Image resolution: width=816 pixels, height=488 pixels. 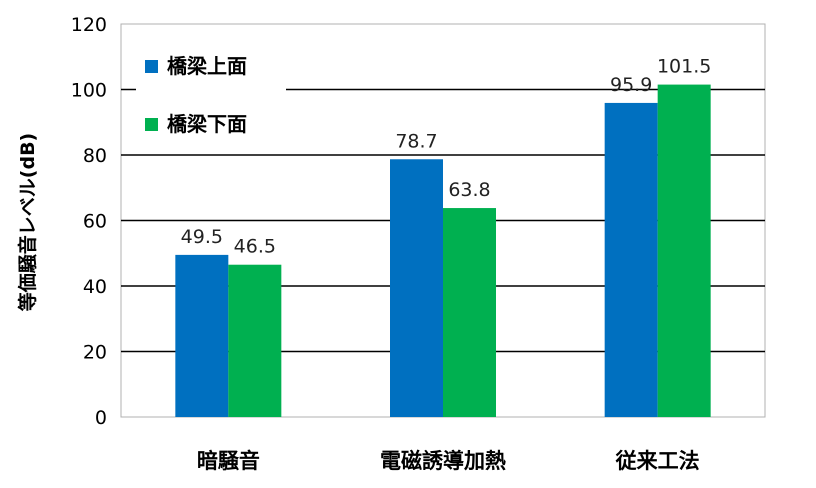 I want to click on y-tick-label: 80, so click(x=95, y=156).